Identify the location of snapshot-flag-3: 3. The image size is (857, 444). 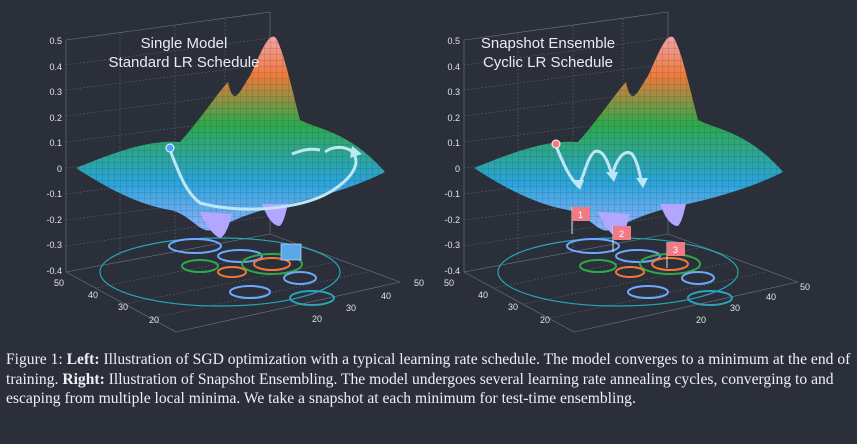
(675, 255).